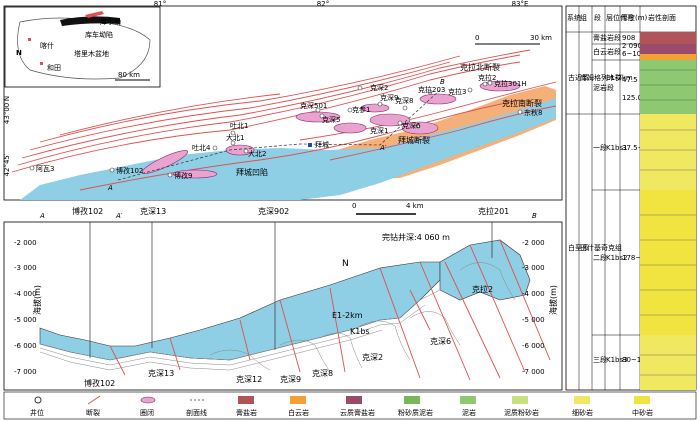  I want to click on lon-label-81: 81°, so click(160, 4).